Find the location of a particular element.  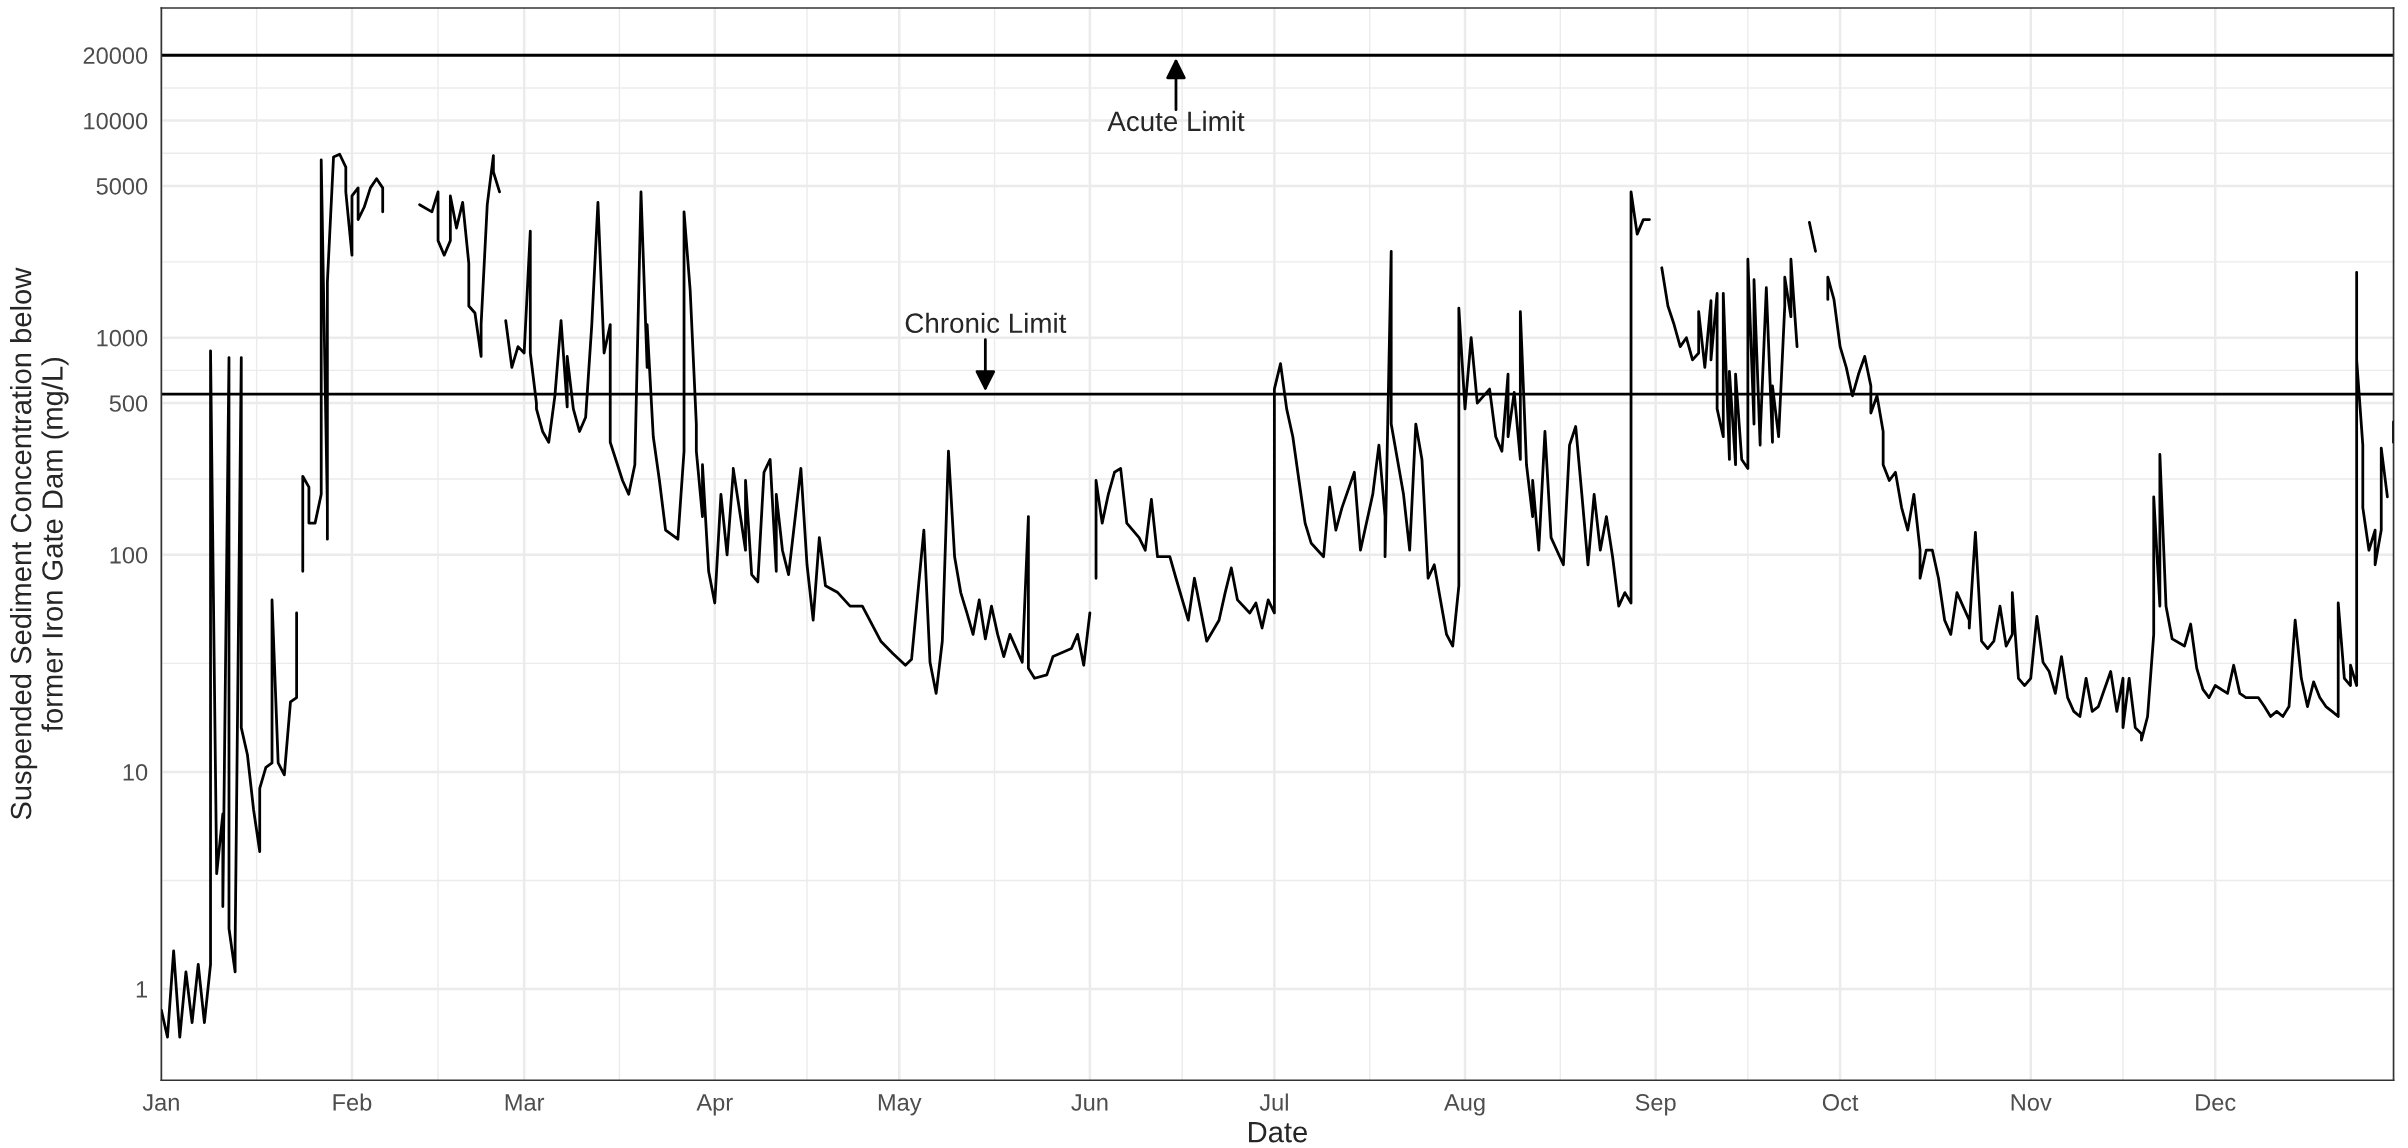

x-tick-label: Jan is located at coordinates (160, 1102).